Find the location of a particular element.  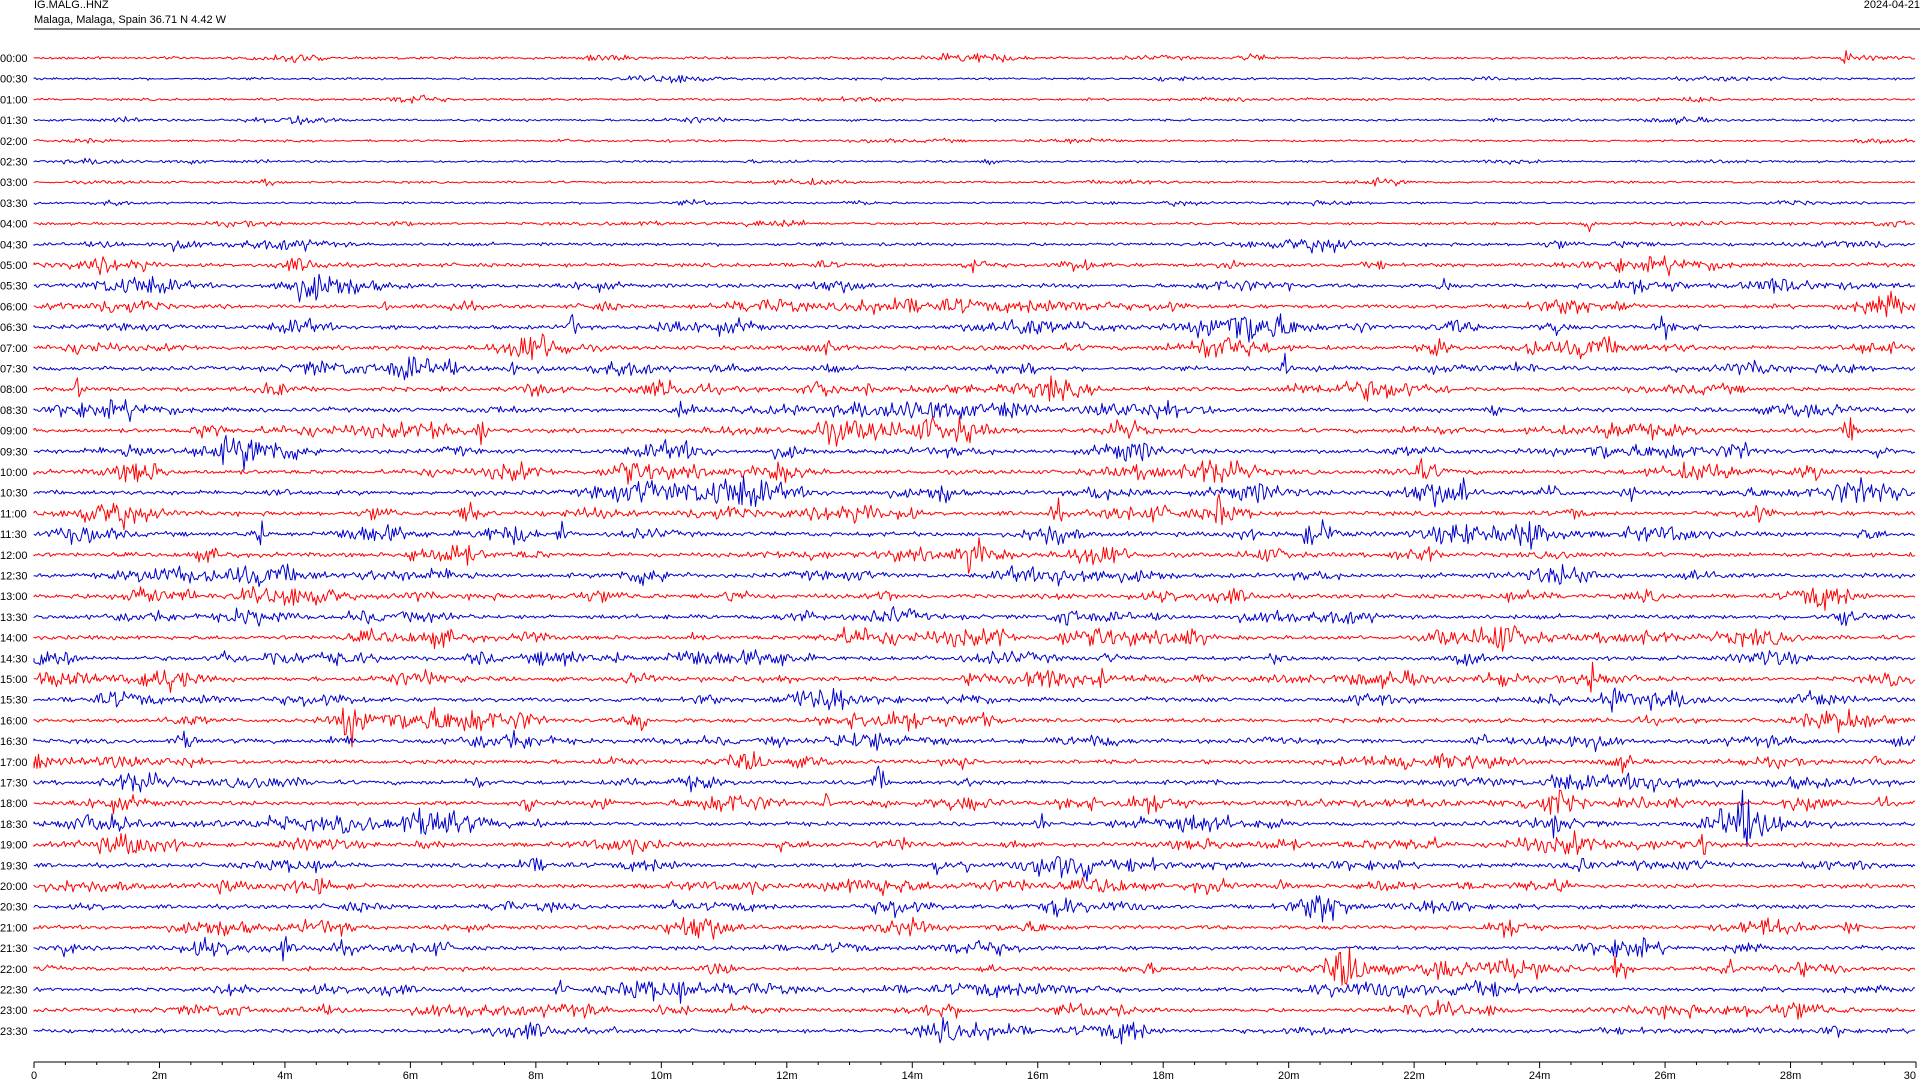

row-label: 15:00 is located at coordinates (14, 680).